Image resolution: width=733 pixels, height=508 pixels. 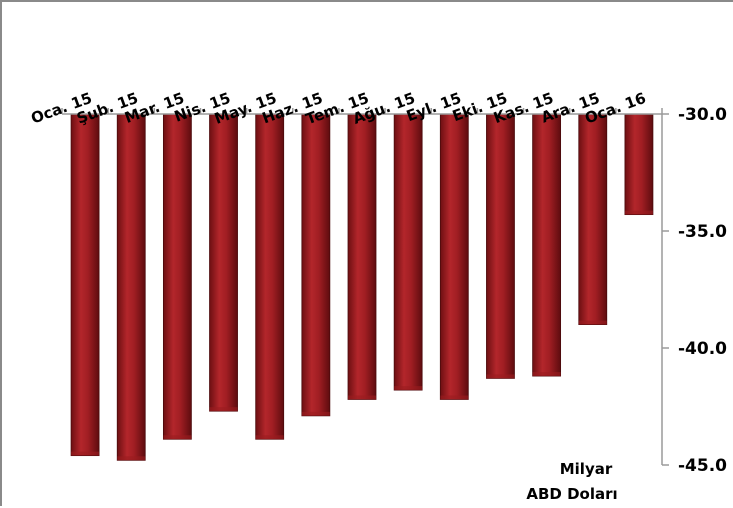 What do you see at coordinates (702, 466) in the screenshot?
I see `y-tick-label: -45.0` at bounding box center [702, 466].